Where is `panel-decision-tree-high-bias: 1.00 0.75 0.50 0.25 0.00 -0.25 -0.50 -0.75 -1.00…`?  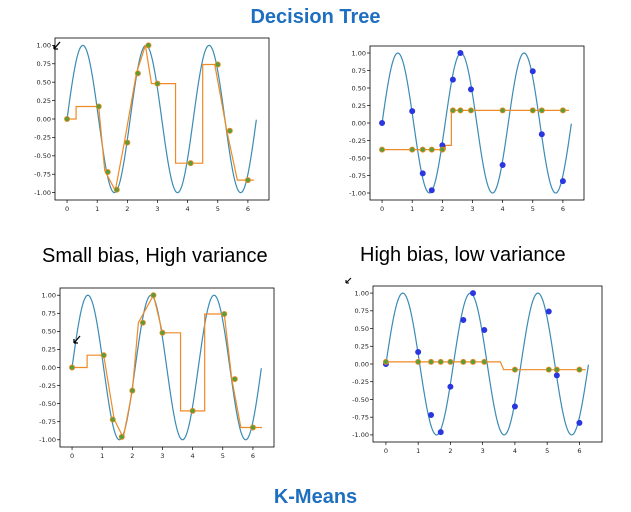
panel-decision-tree-high-bias: 1.00 0.75 0.50 0.25 0.00 -0.25 -0.50 -0.75 -1.00… is located at coordinates (465, 130).